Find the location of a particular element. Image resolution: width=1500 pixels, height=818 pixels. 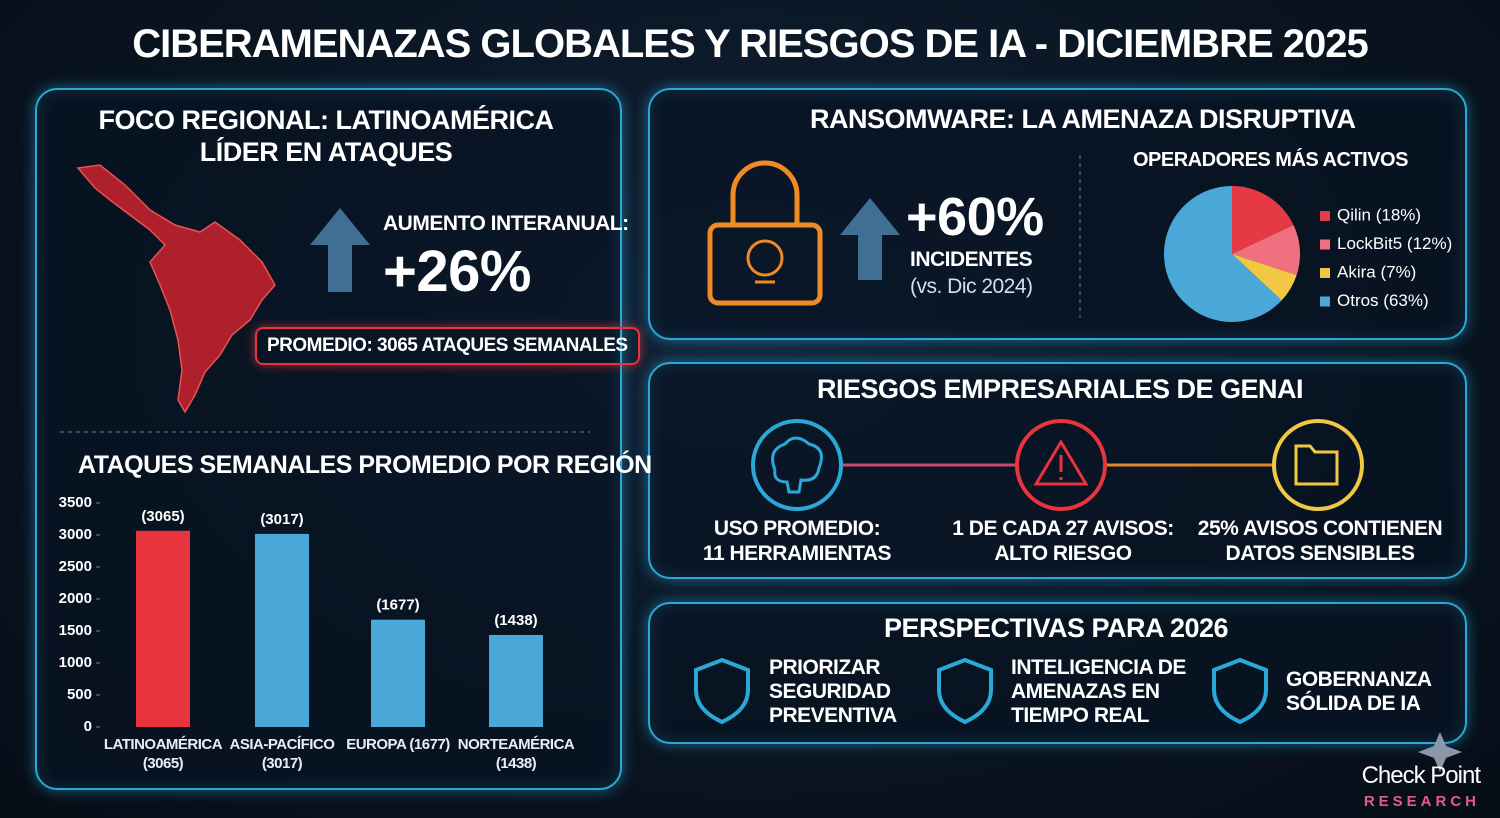

y-tick-label: 1000 is located at coordinates (75, 662).